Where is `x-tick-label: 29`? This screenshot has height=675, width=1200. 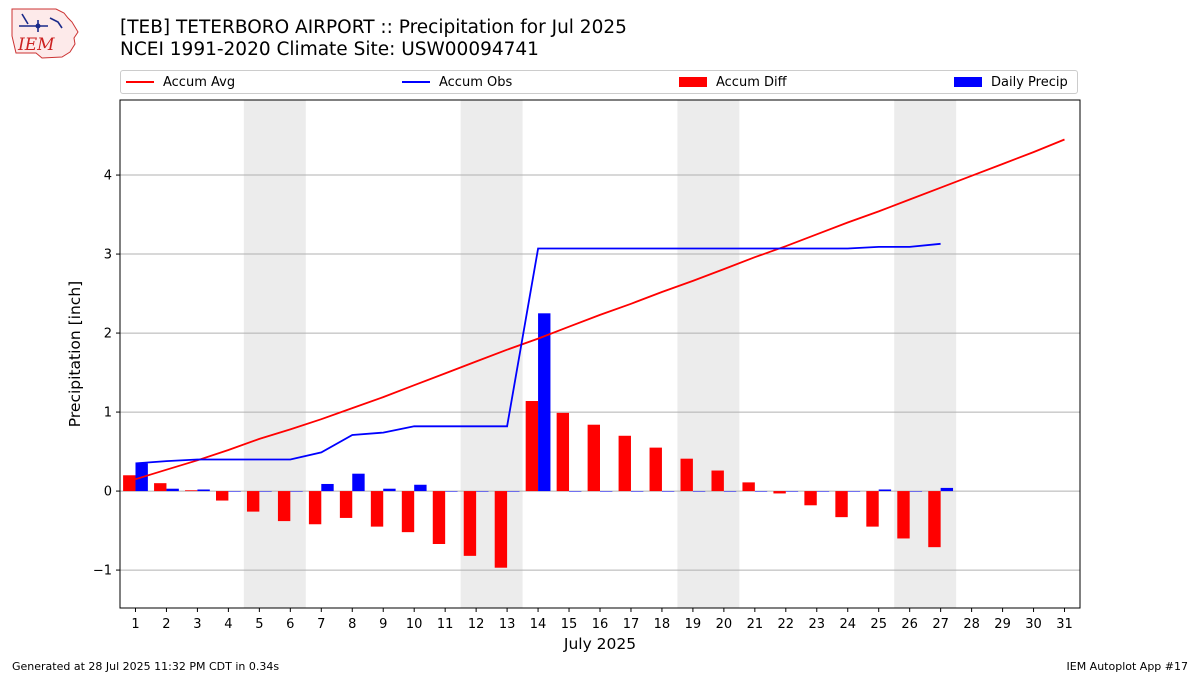 x-tick-label: 29 is located at coordinates (1002, 624).